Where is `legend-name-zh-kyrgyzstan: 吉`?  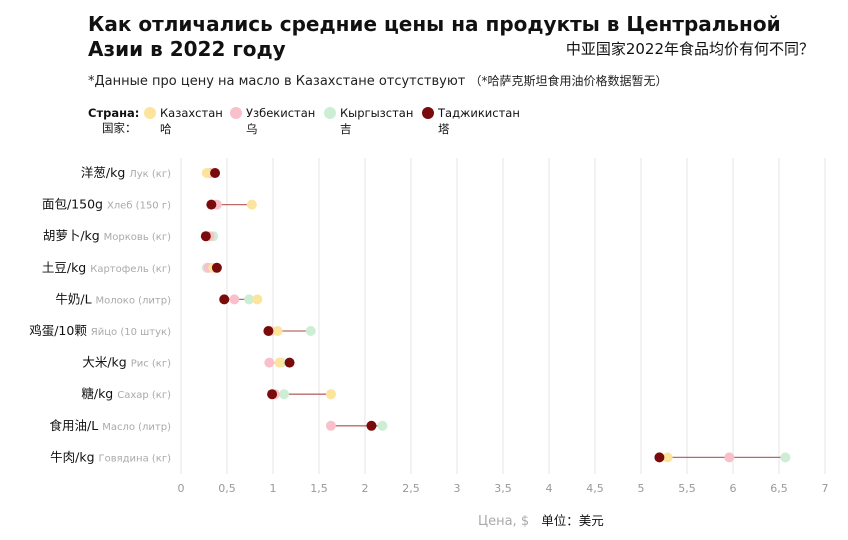 legend-name-zh-kyrgyzstan: 吉 is located at coordinates (346, 129).